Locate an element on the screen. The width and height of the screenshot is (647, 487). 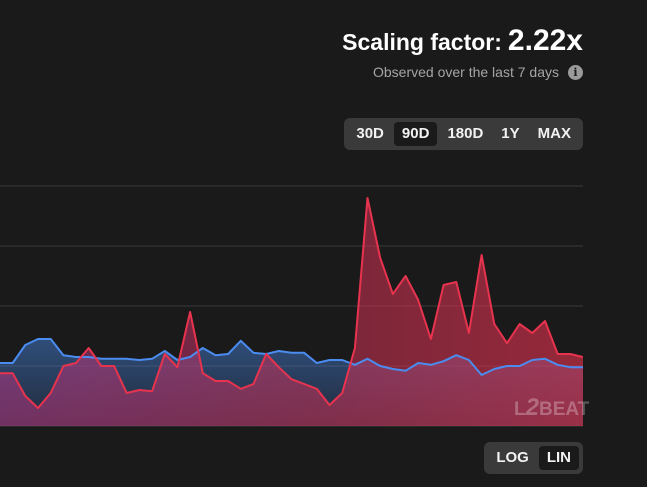
info-icon: i is located at coordinates (575, 72).